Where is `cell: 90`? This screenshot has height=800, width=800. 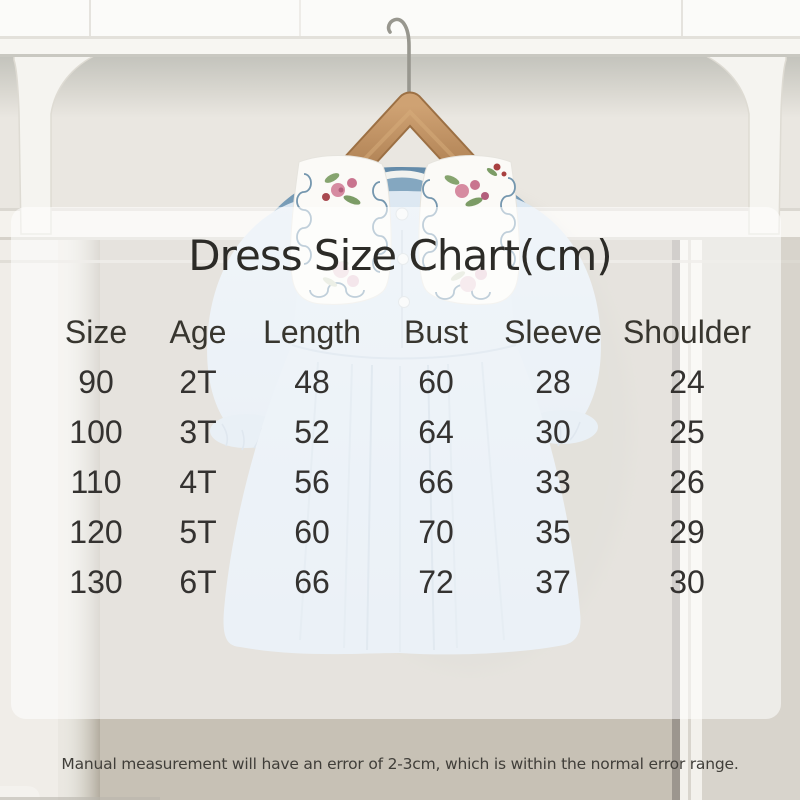 cell: 90 is located at coordinates (96, 381).